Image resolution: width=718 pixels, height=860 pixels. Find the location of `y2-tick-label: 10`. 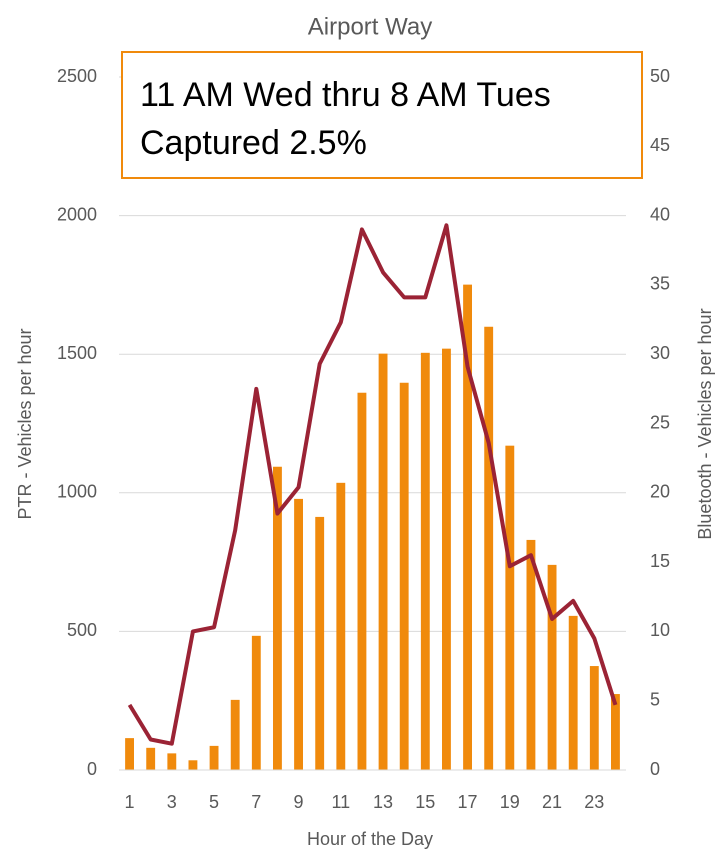

y2-tick-label: 10 is located at coordinates (660, 630).